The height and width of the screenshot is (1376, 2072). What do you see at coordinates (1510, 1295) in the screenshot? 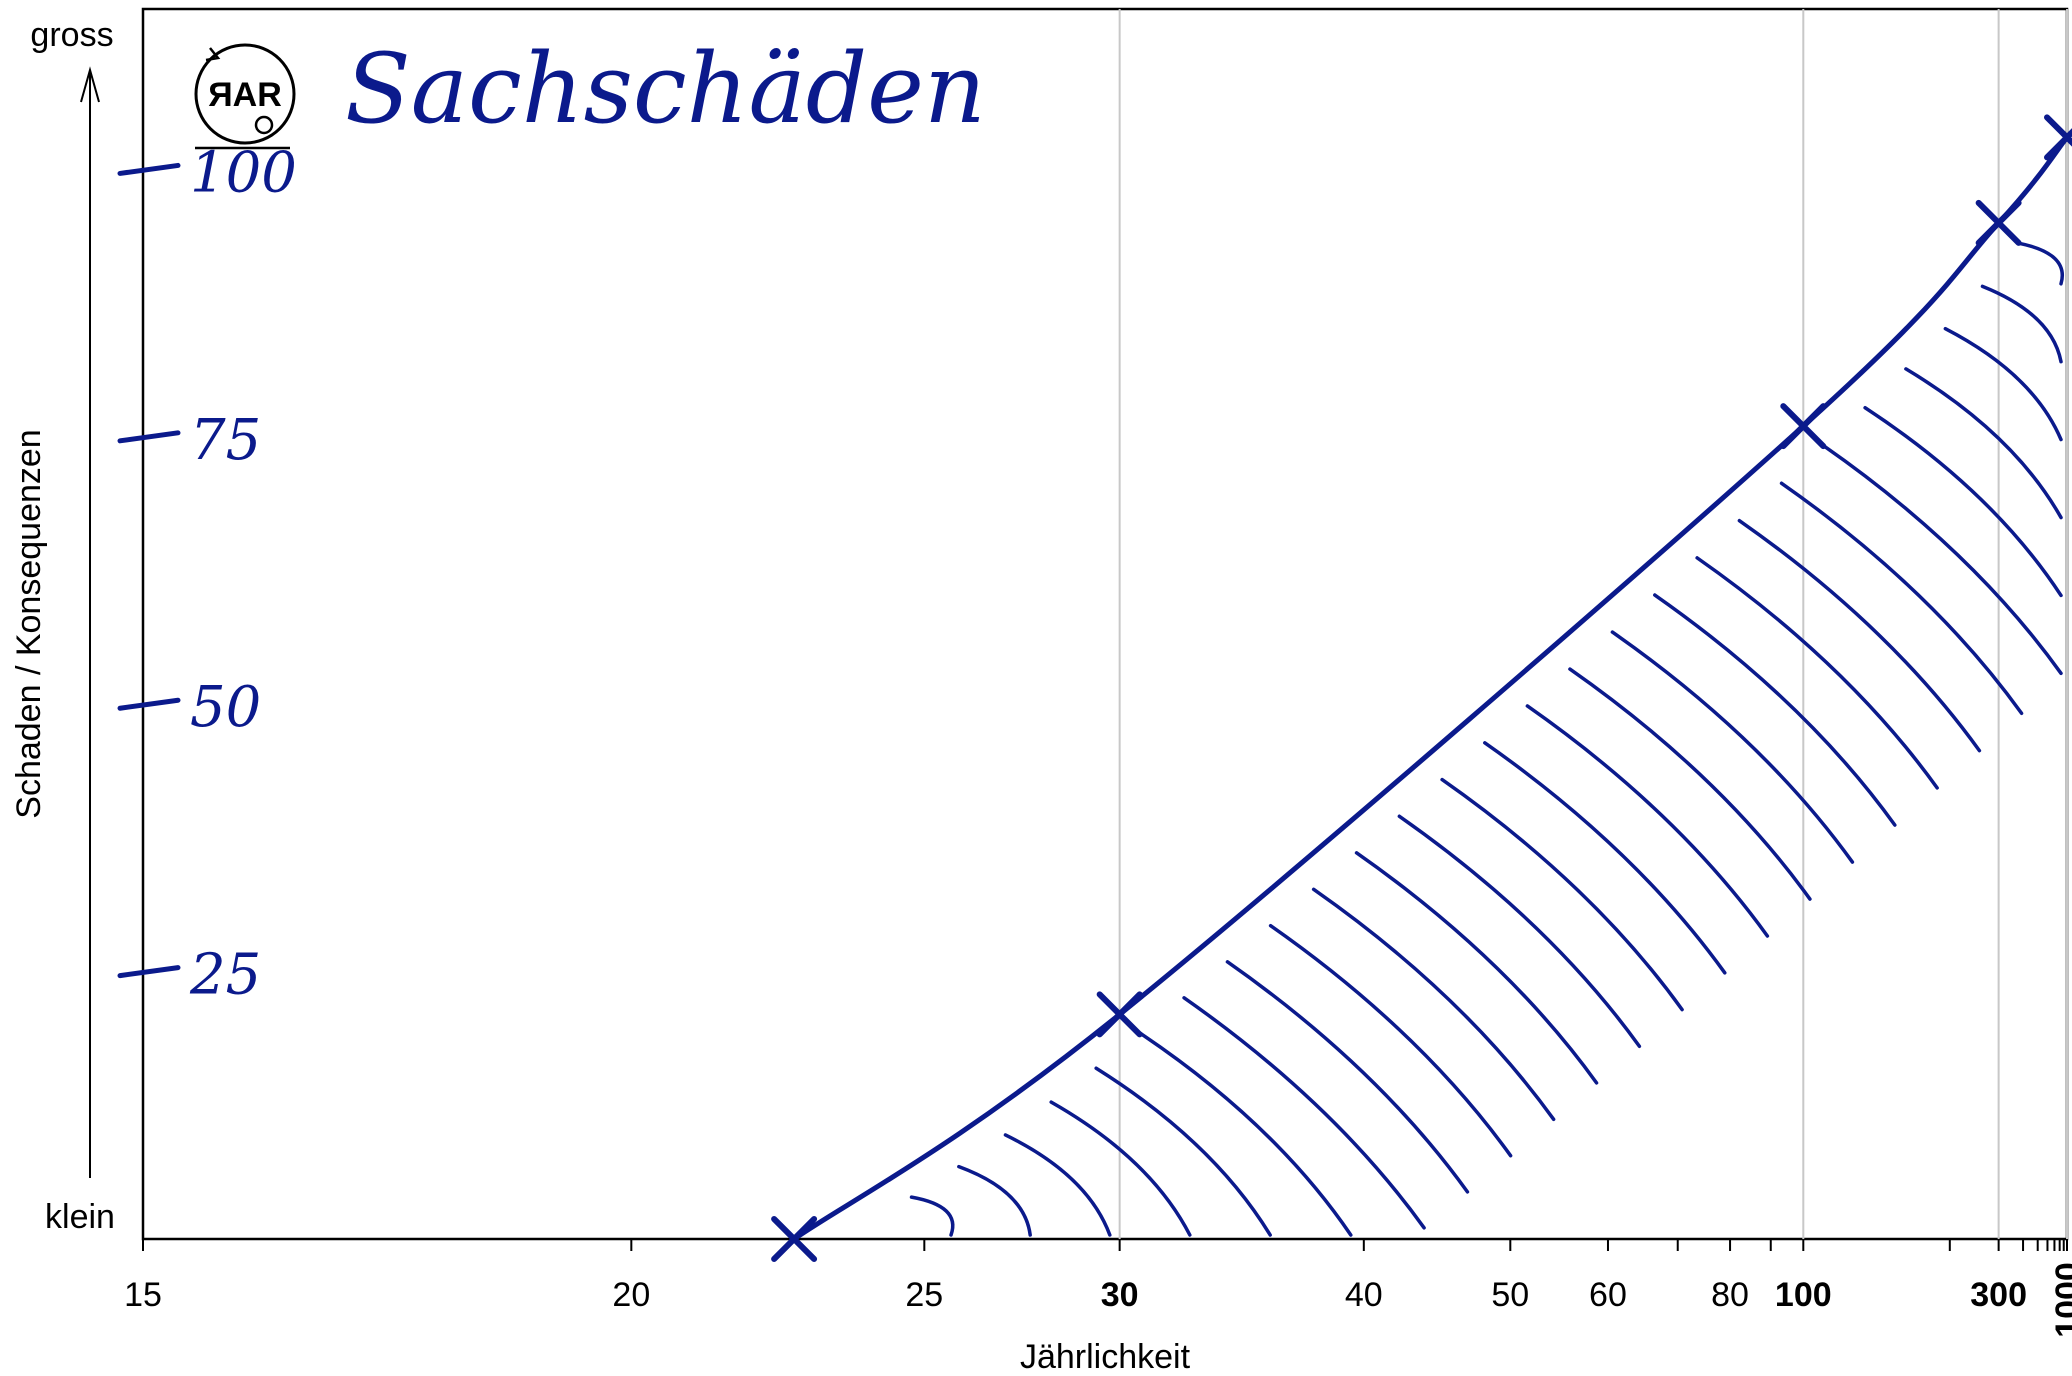
I see `x-tick-label: 50` at bounding box center [1510, 1295].